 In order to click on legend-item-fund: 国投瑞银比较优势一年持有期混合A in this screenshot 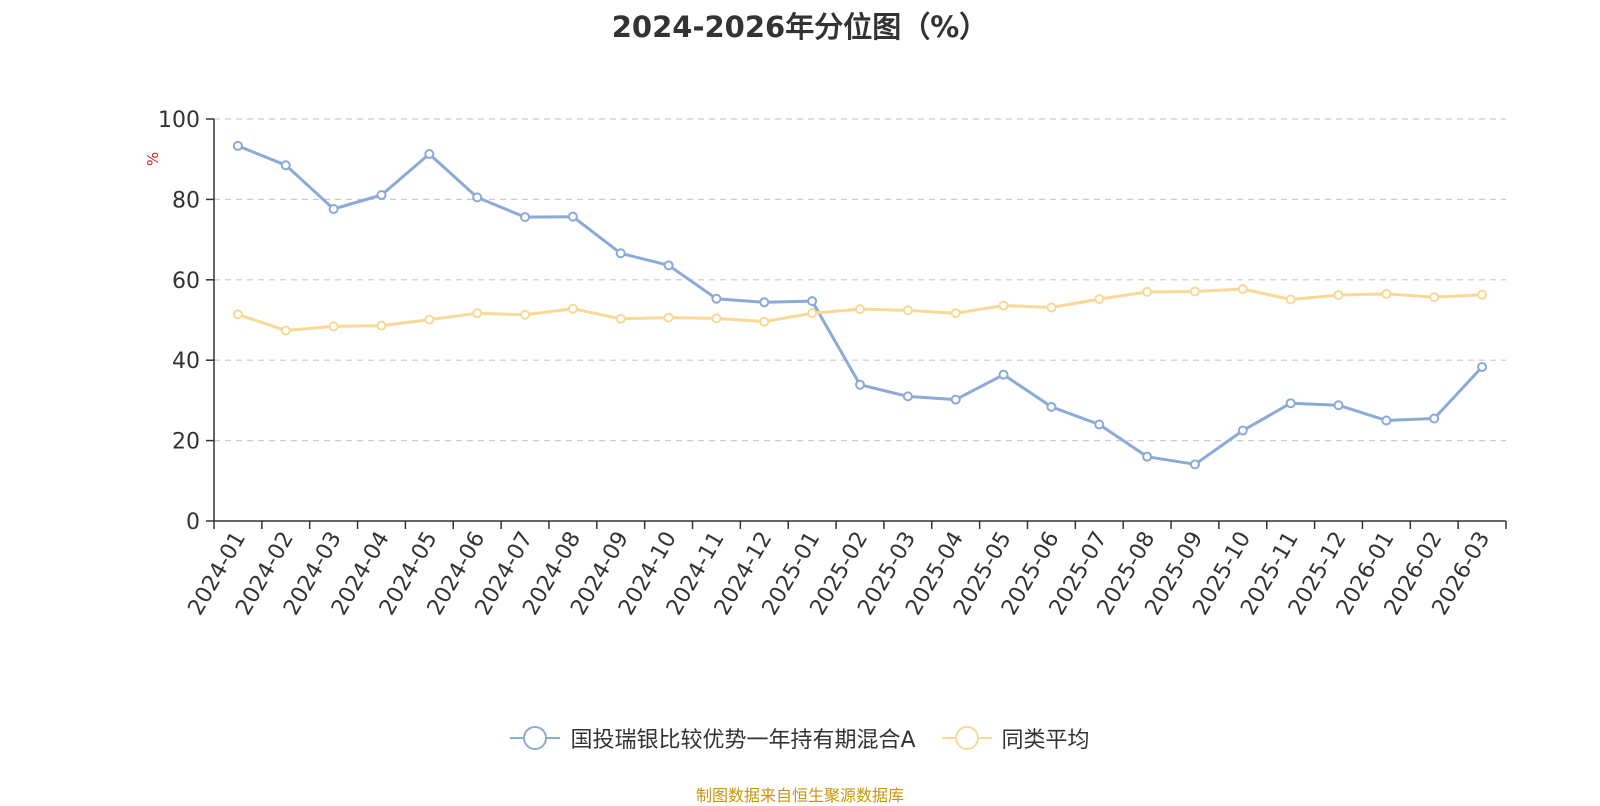, I will do `click(713, 738)`.